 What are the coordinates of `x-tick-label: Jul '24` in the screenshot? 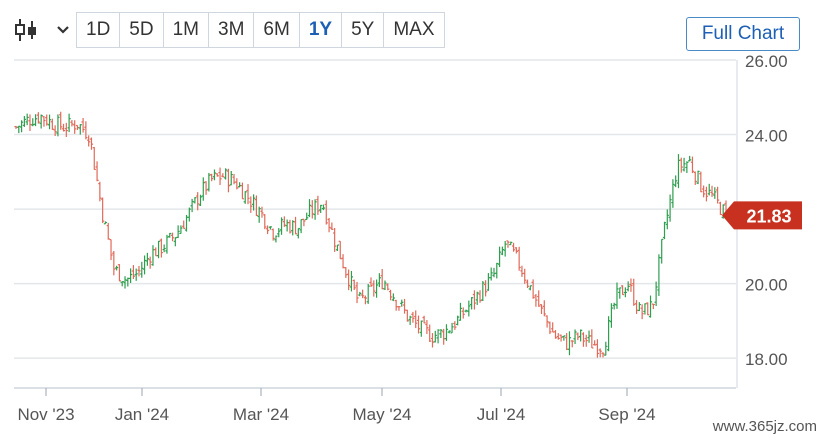 It's located at (501, 414).